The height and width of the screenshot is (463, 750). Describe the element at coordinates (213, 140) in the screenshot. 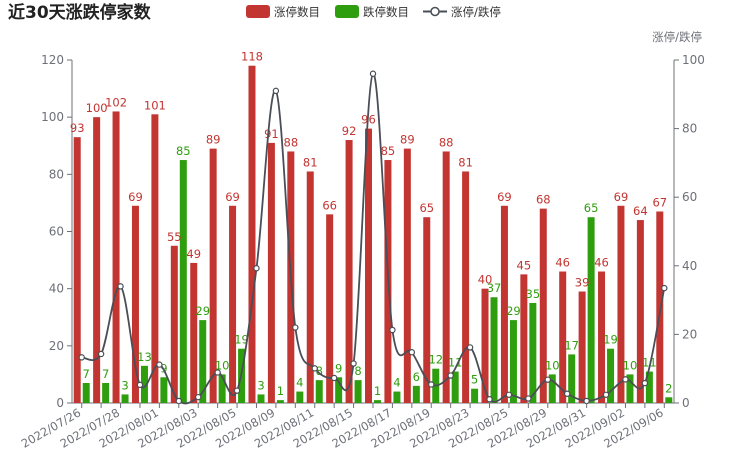

I see `limit-up-label: 89` at that location.